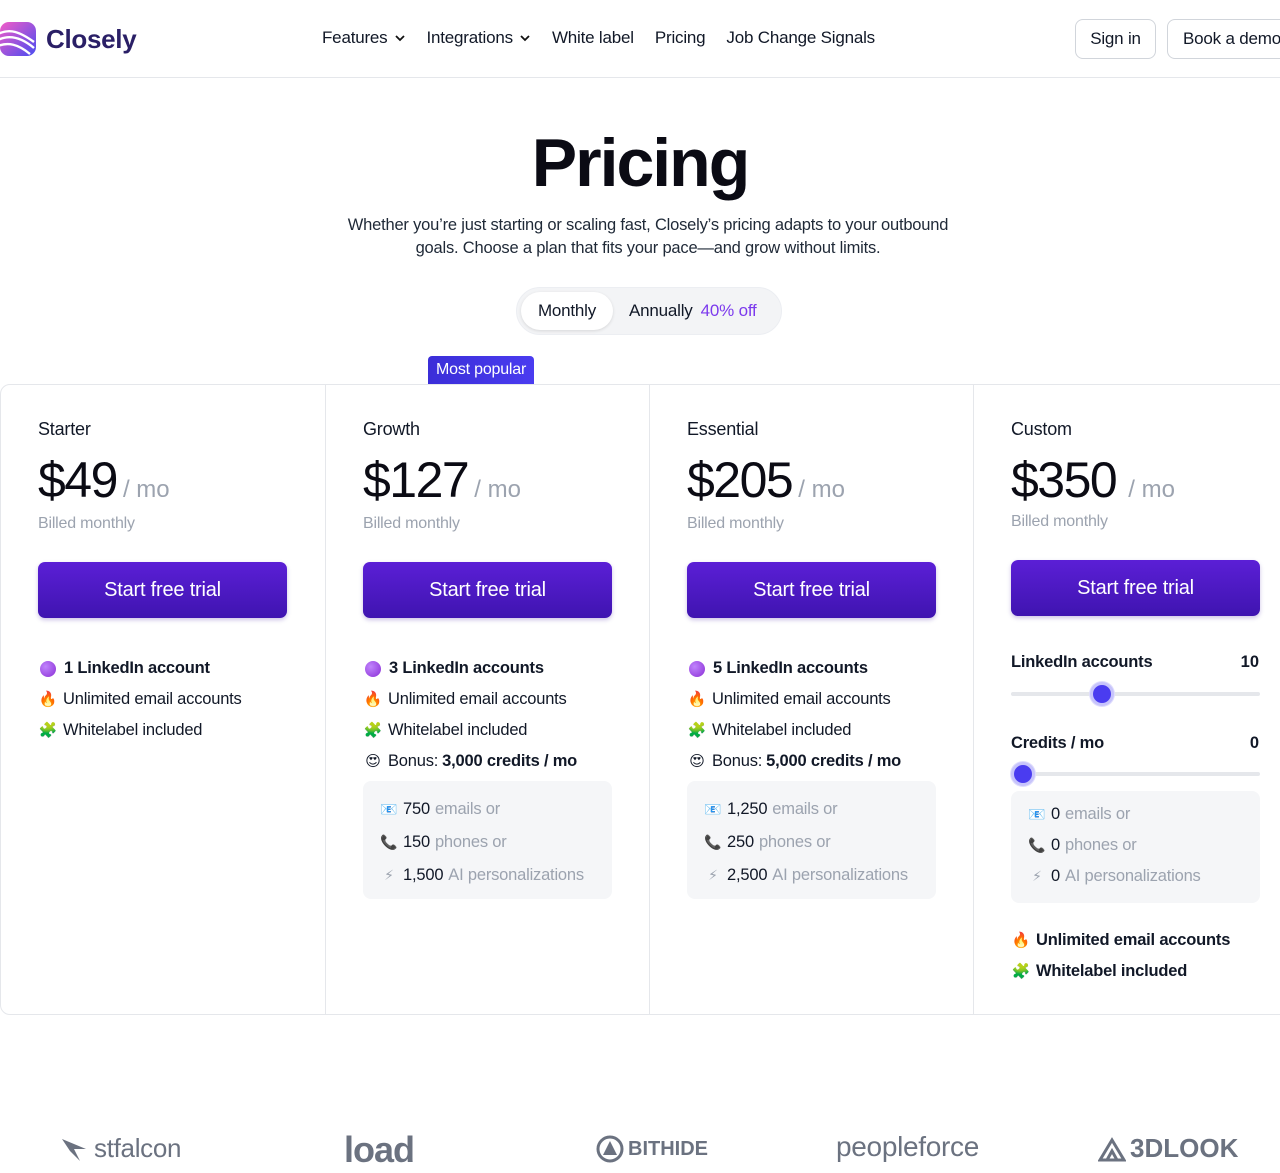 Image resolution: width=1280 pixels, height=1173 pixels. Describe the element at coordinates (697, 668) in the screenshot. I see `purple-circle-icon` at that location.